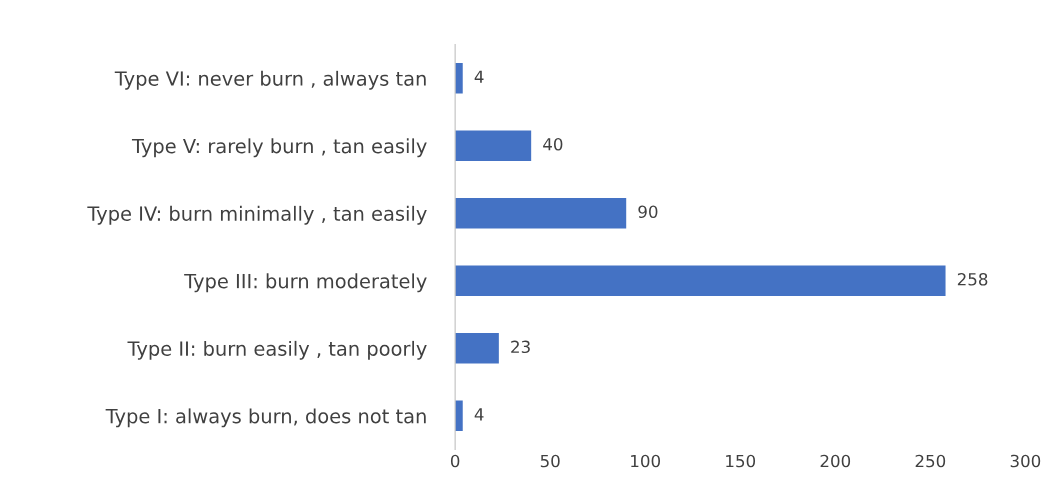  I want to click on y-tick-label: Type VI: never burn , always tan, so click(270, 80).